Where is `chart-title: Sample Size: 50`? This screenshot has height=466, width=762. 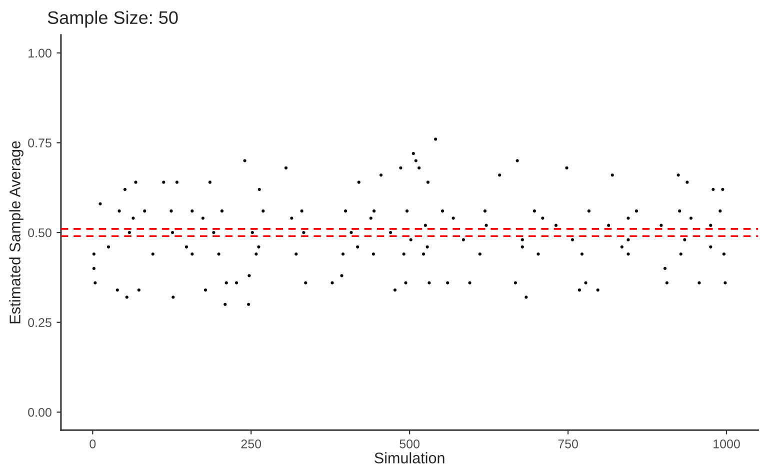
chart-title: Sample Size: 50 is located at coordinates (113, 19).